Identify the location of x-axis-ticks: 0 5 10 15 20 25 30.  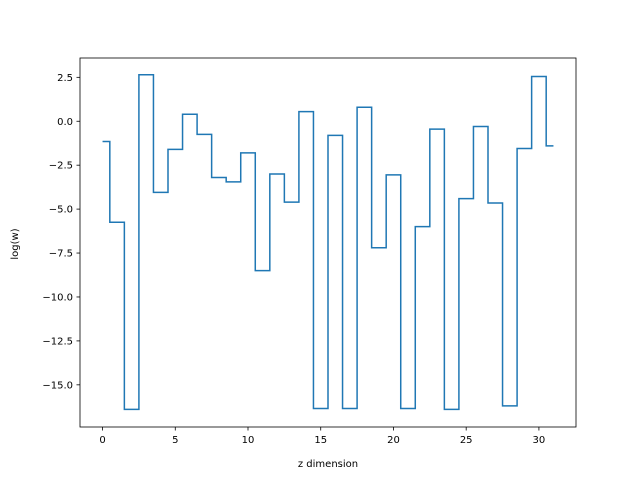
(322, 436).